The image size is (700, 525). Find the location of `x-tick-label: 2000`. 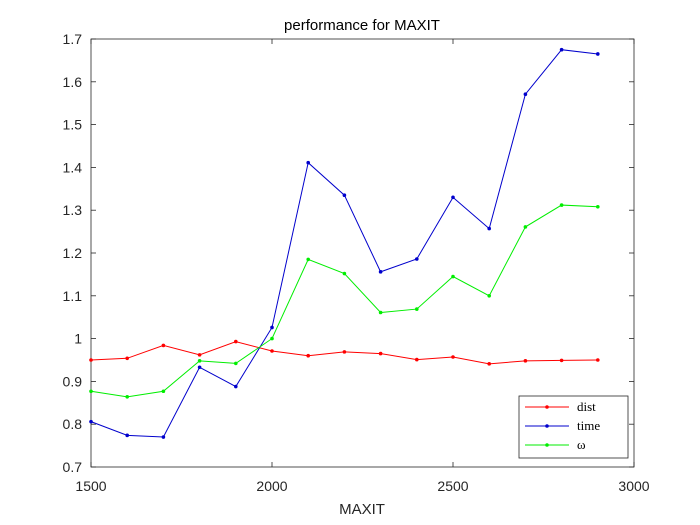

x-tick-label: 2000 is located at coordinates (271, 486).